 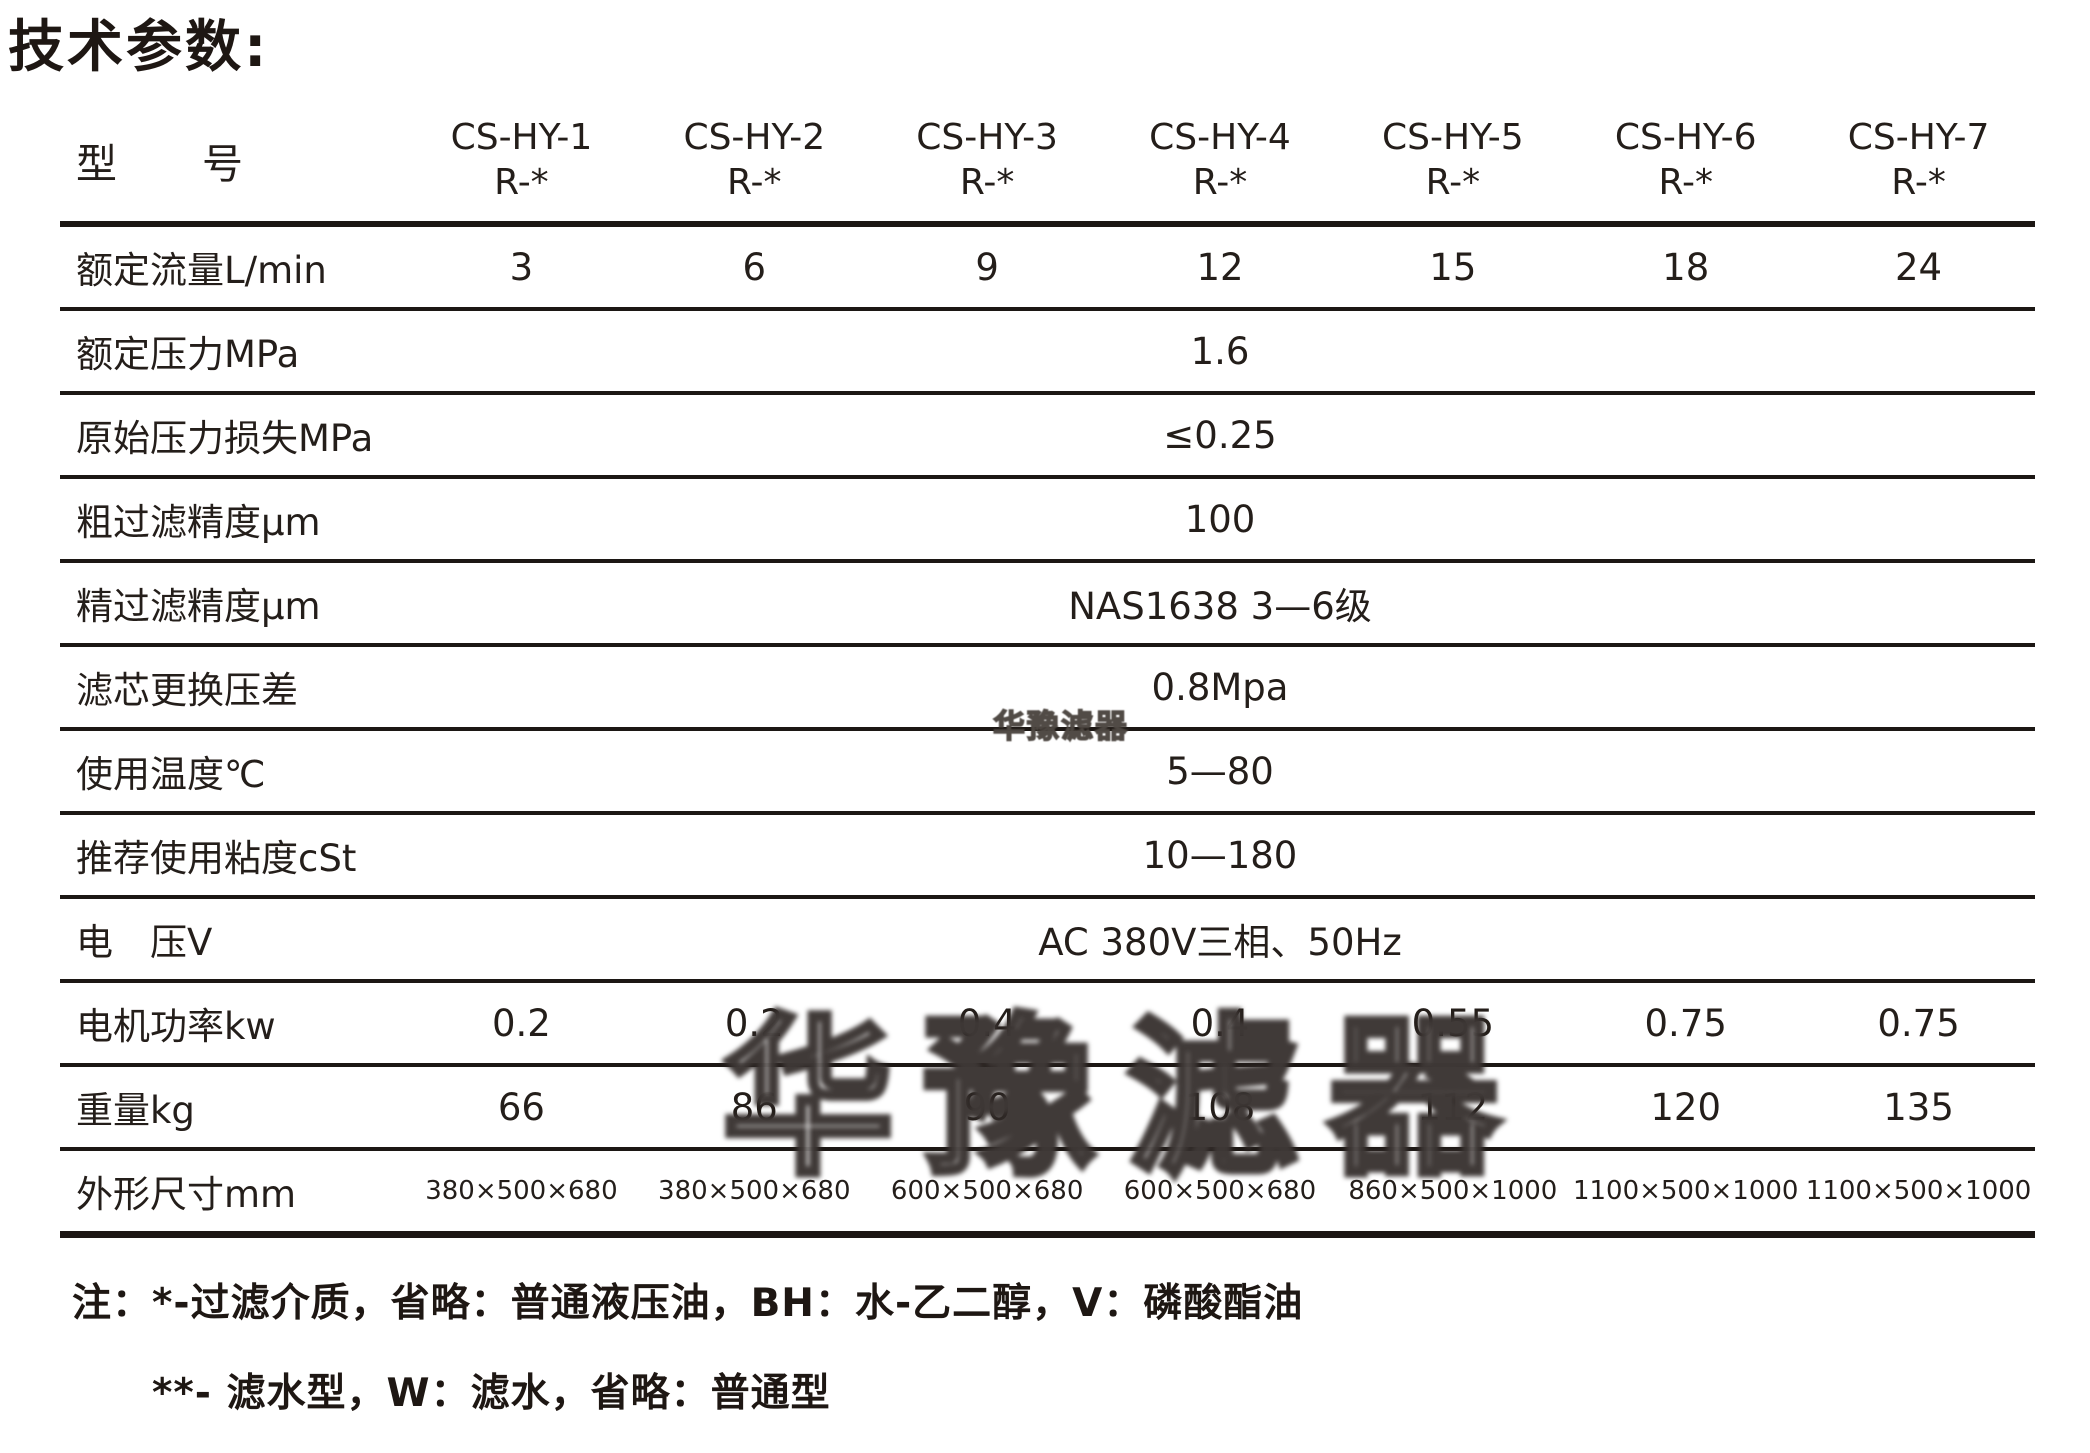 I want to click on cell-value: 66, so click(x=521, y=1107).